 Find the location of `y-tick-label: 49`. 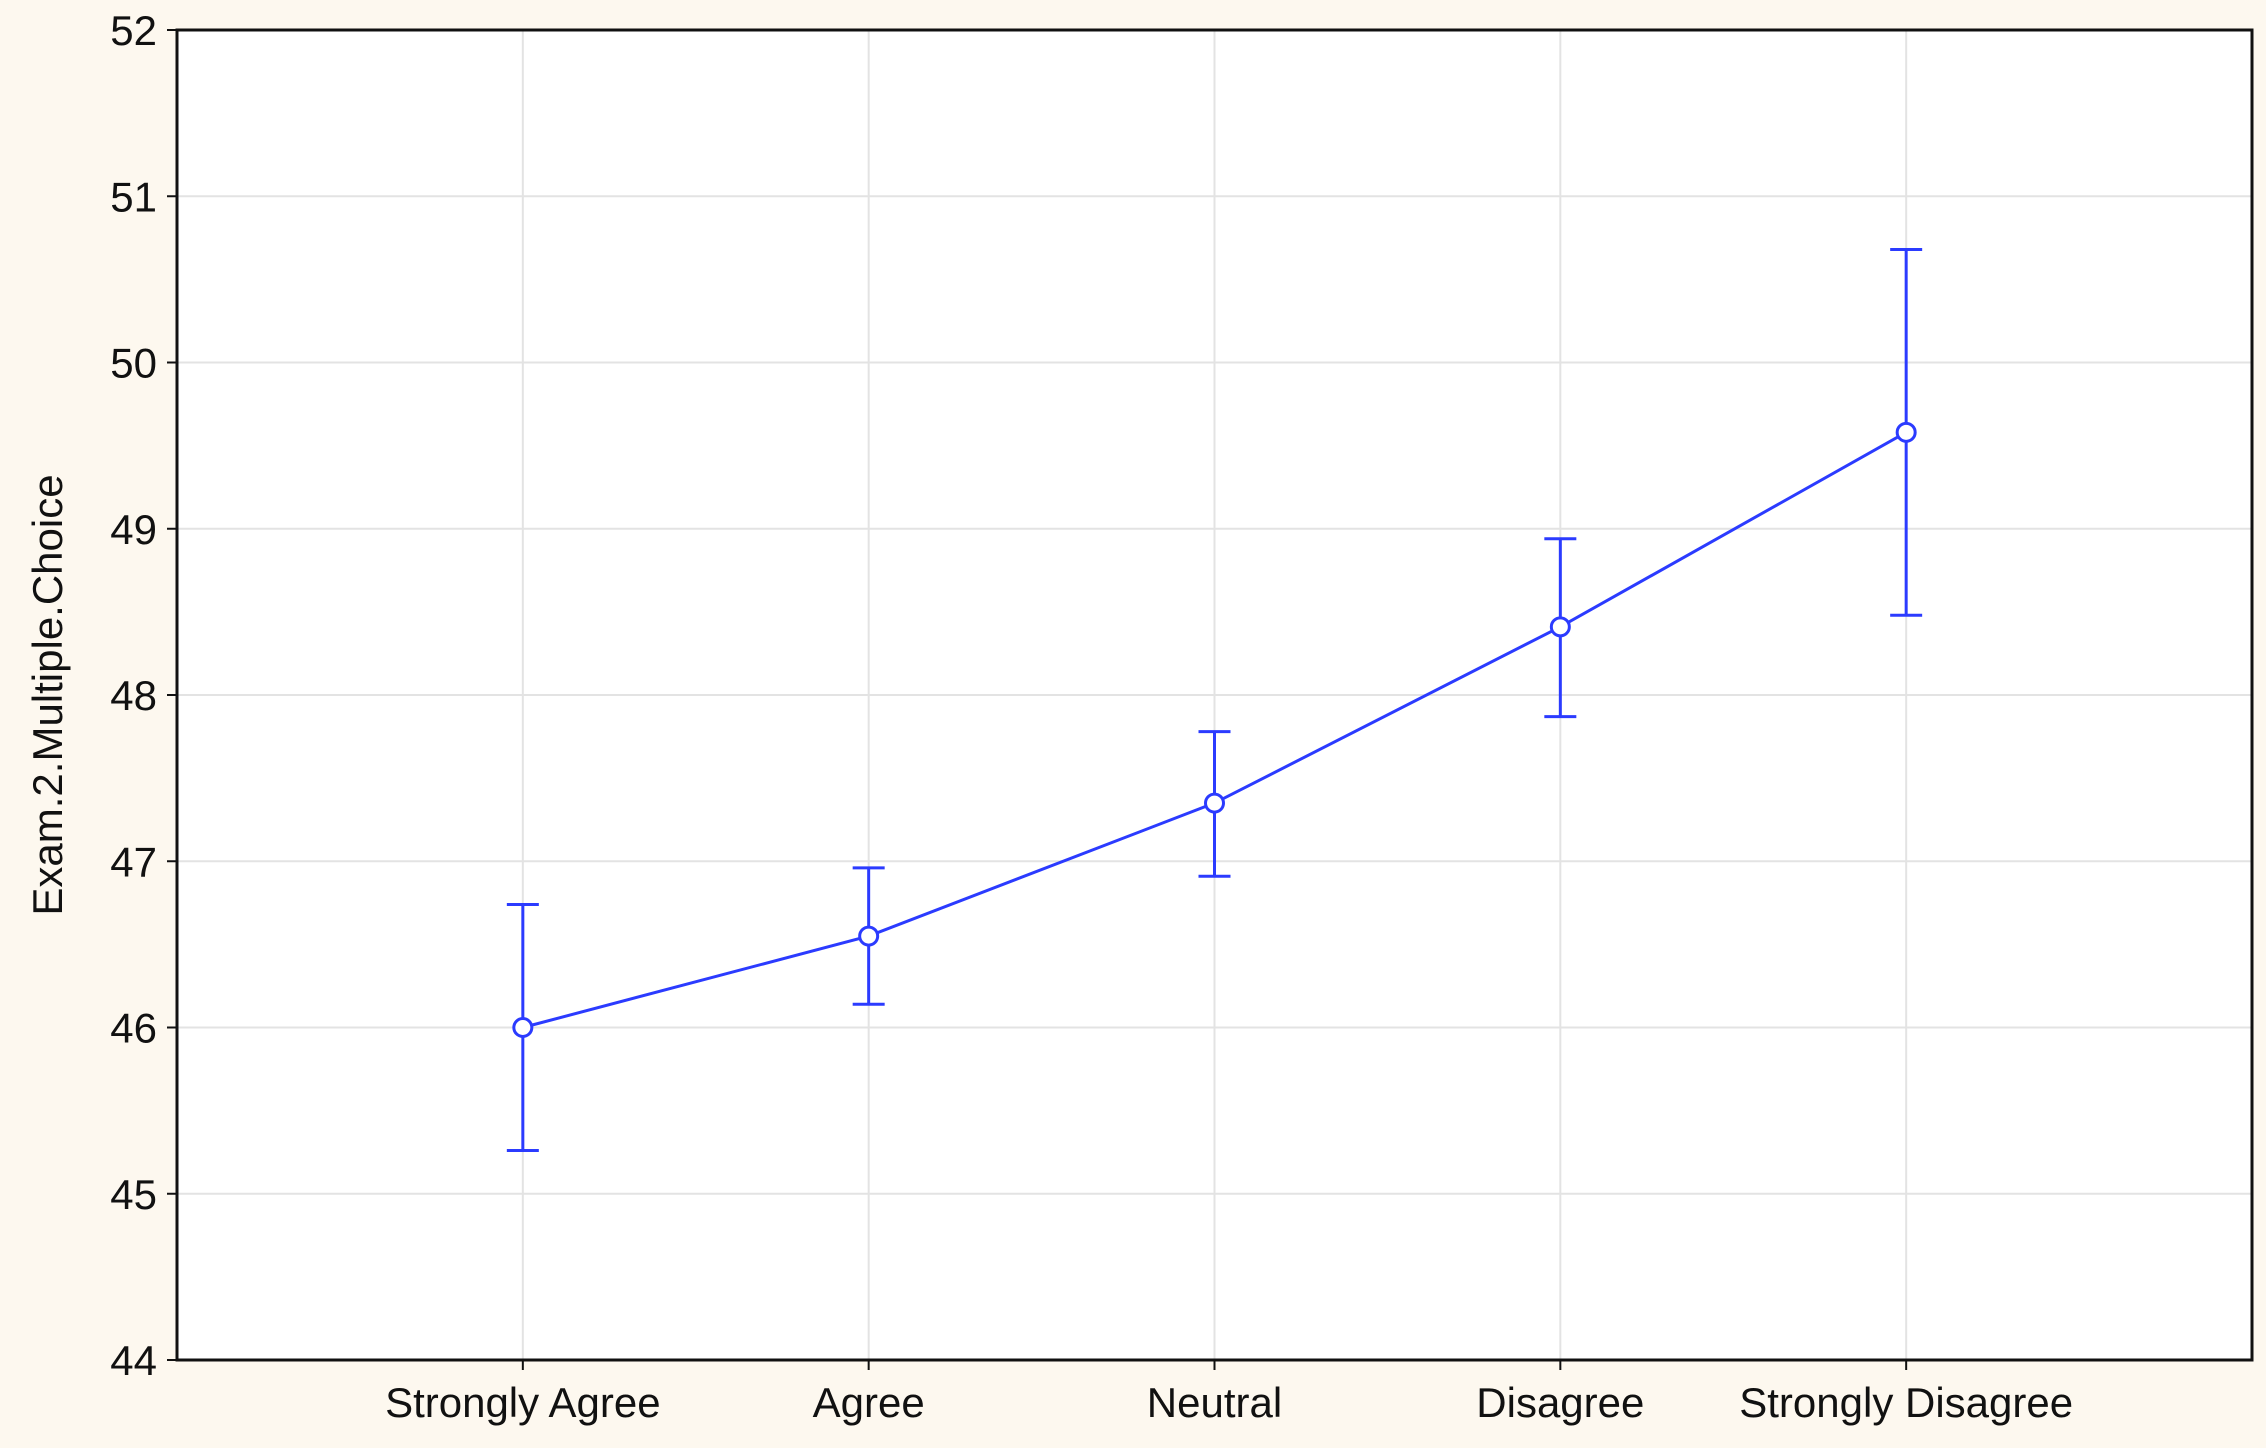

y-tick-label: 49 is located at coordinates (133, 529).